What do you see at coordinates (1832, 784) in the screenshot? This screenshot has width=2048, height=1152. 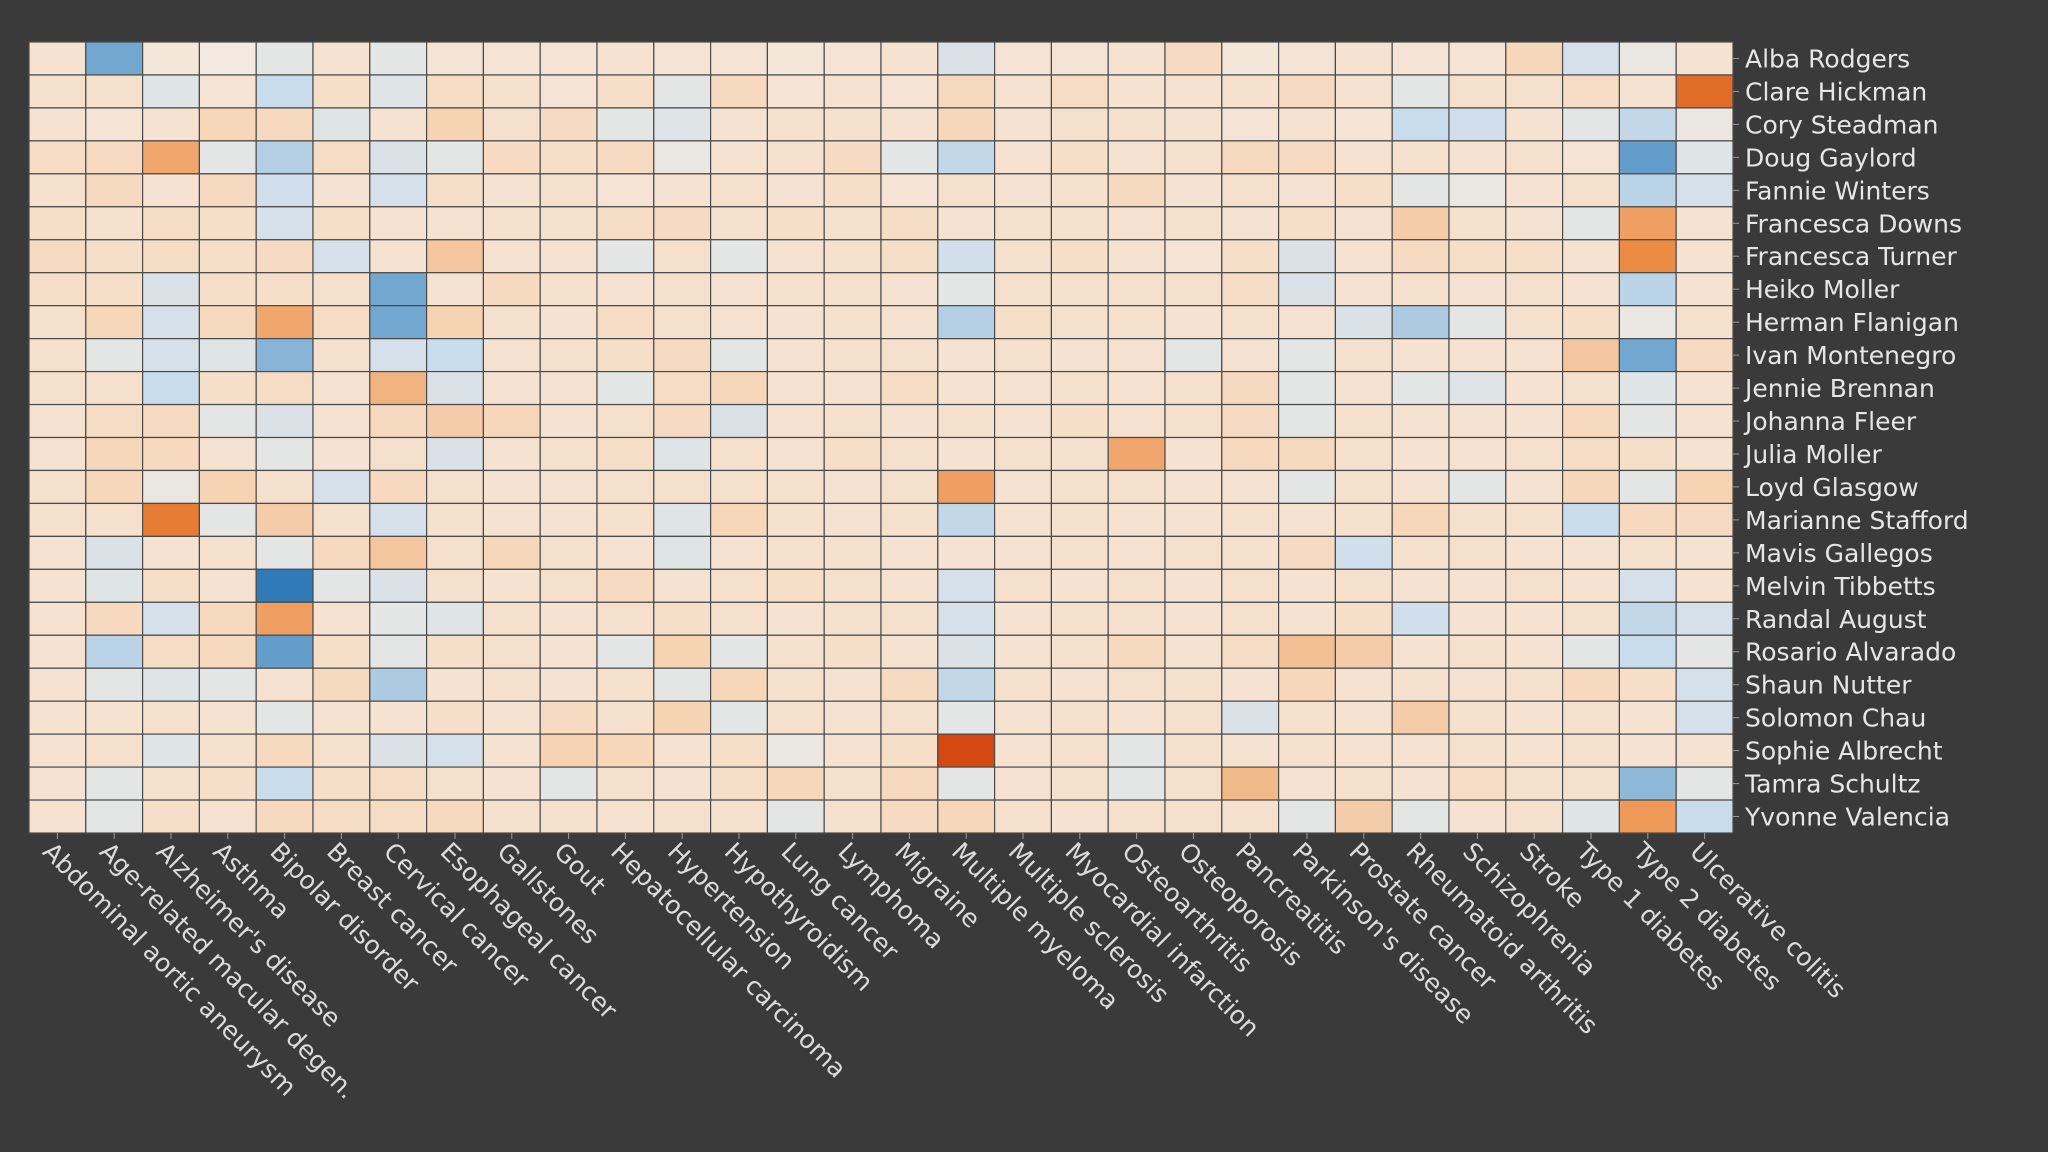 I see `row-label: Tamra Schultz` at bounding box center [1832, 784].